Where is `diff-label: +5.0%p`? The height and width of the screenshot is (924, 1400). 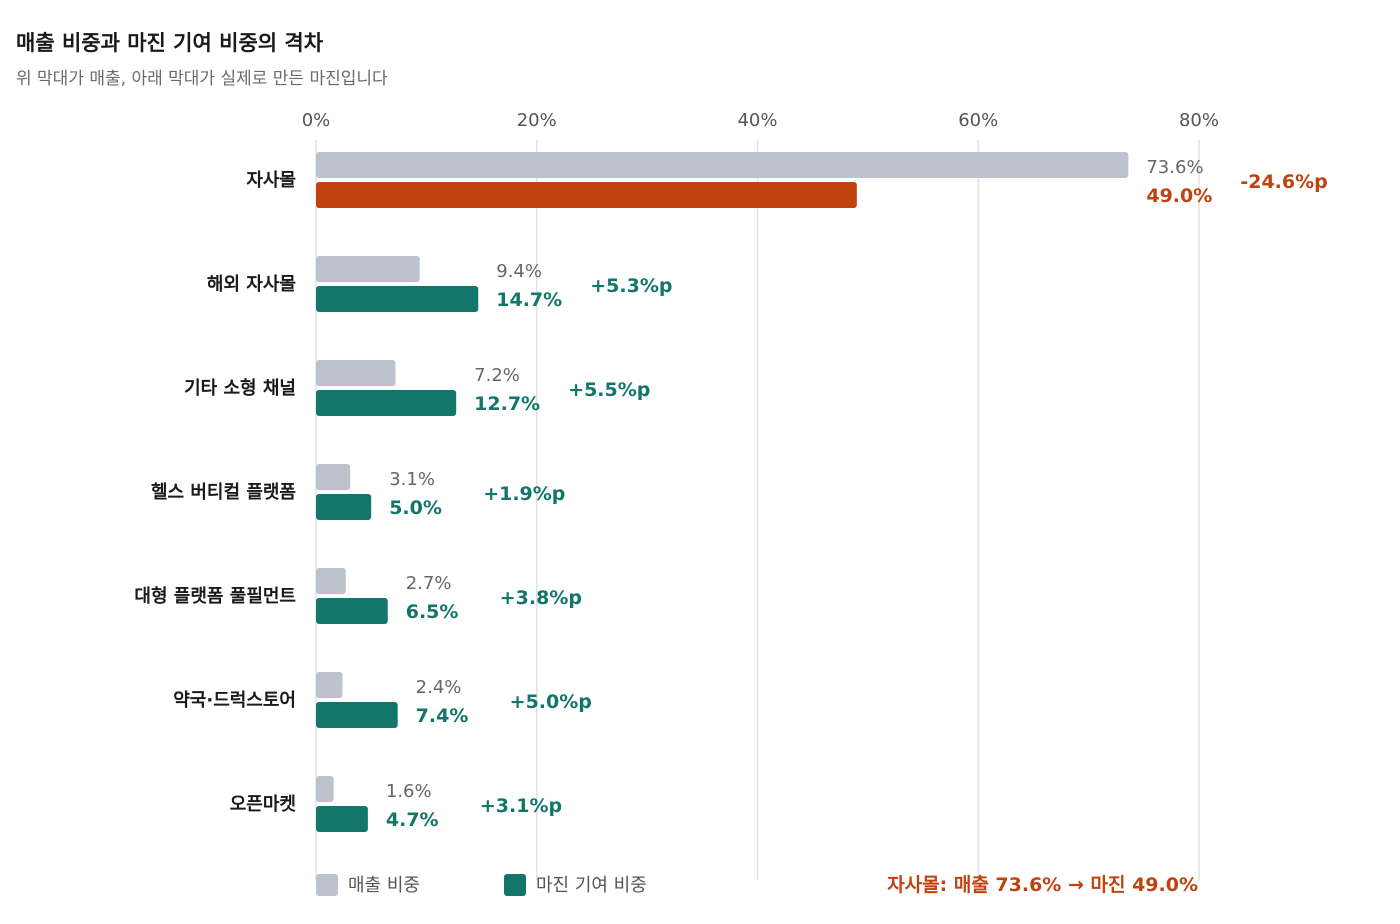
diff-label: +5.0%p is located at coordinates (551, 702).